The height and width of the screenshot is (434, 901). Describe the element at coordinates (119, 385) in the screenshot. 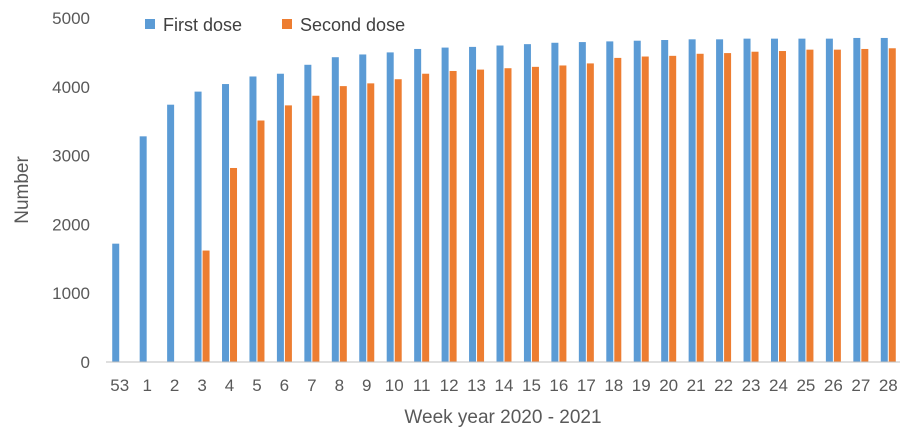

I see `x-tick-label: 53` at that location.